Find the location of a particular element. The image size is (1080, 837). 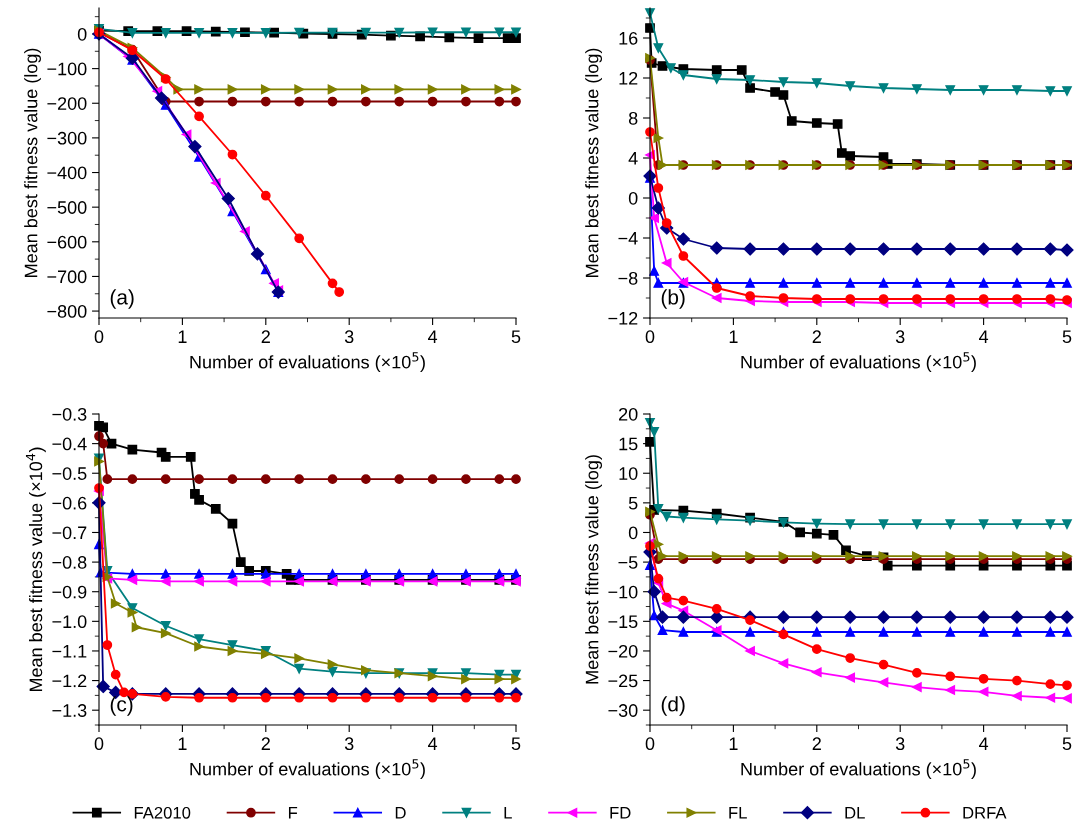

annotation: (a) is located at coordinates (122, 299).